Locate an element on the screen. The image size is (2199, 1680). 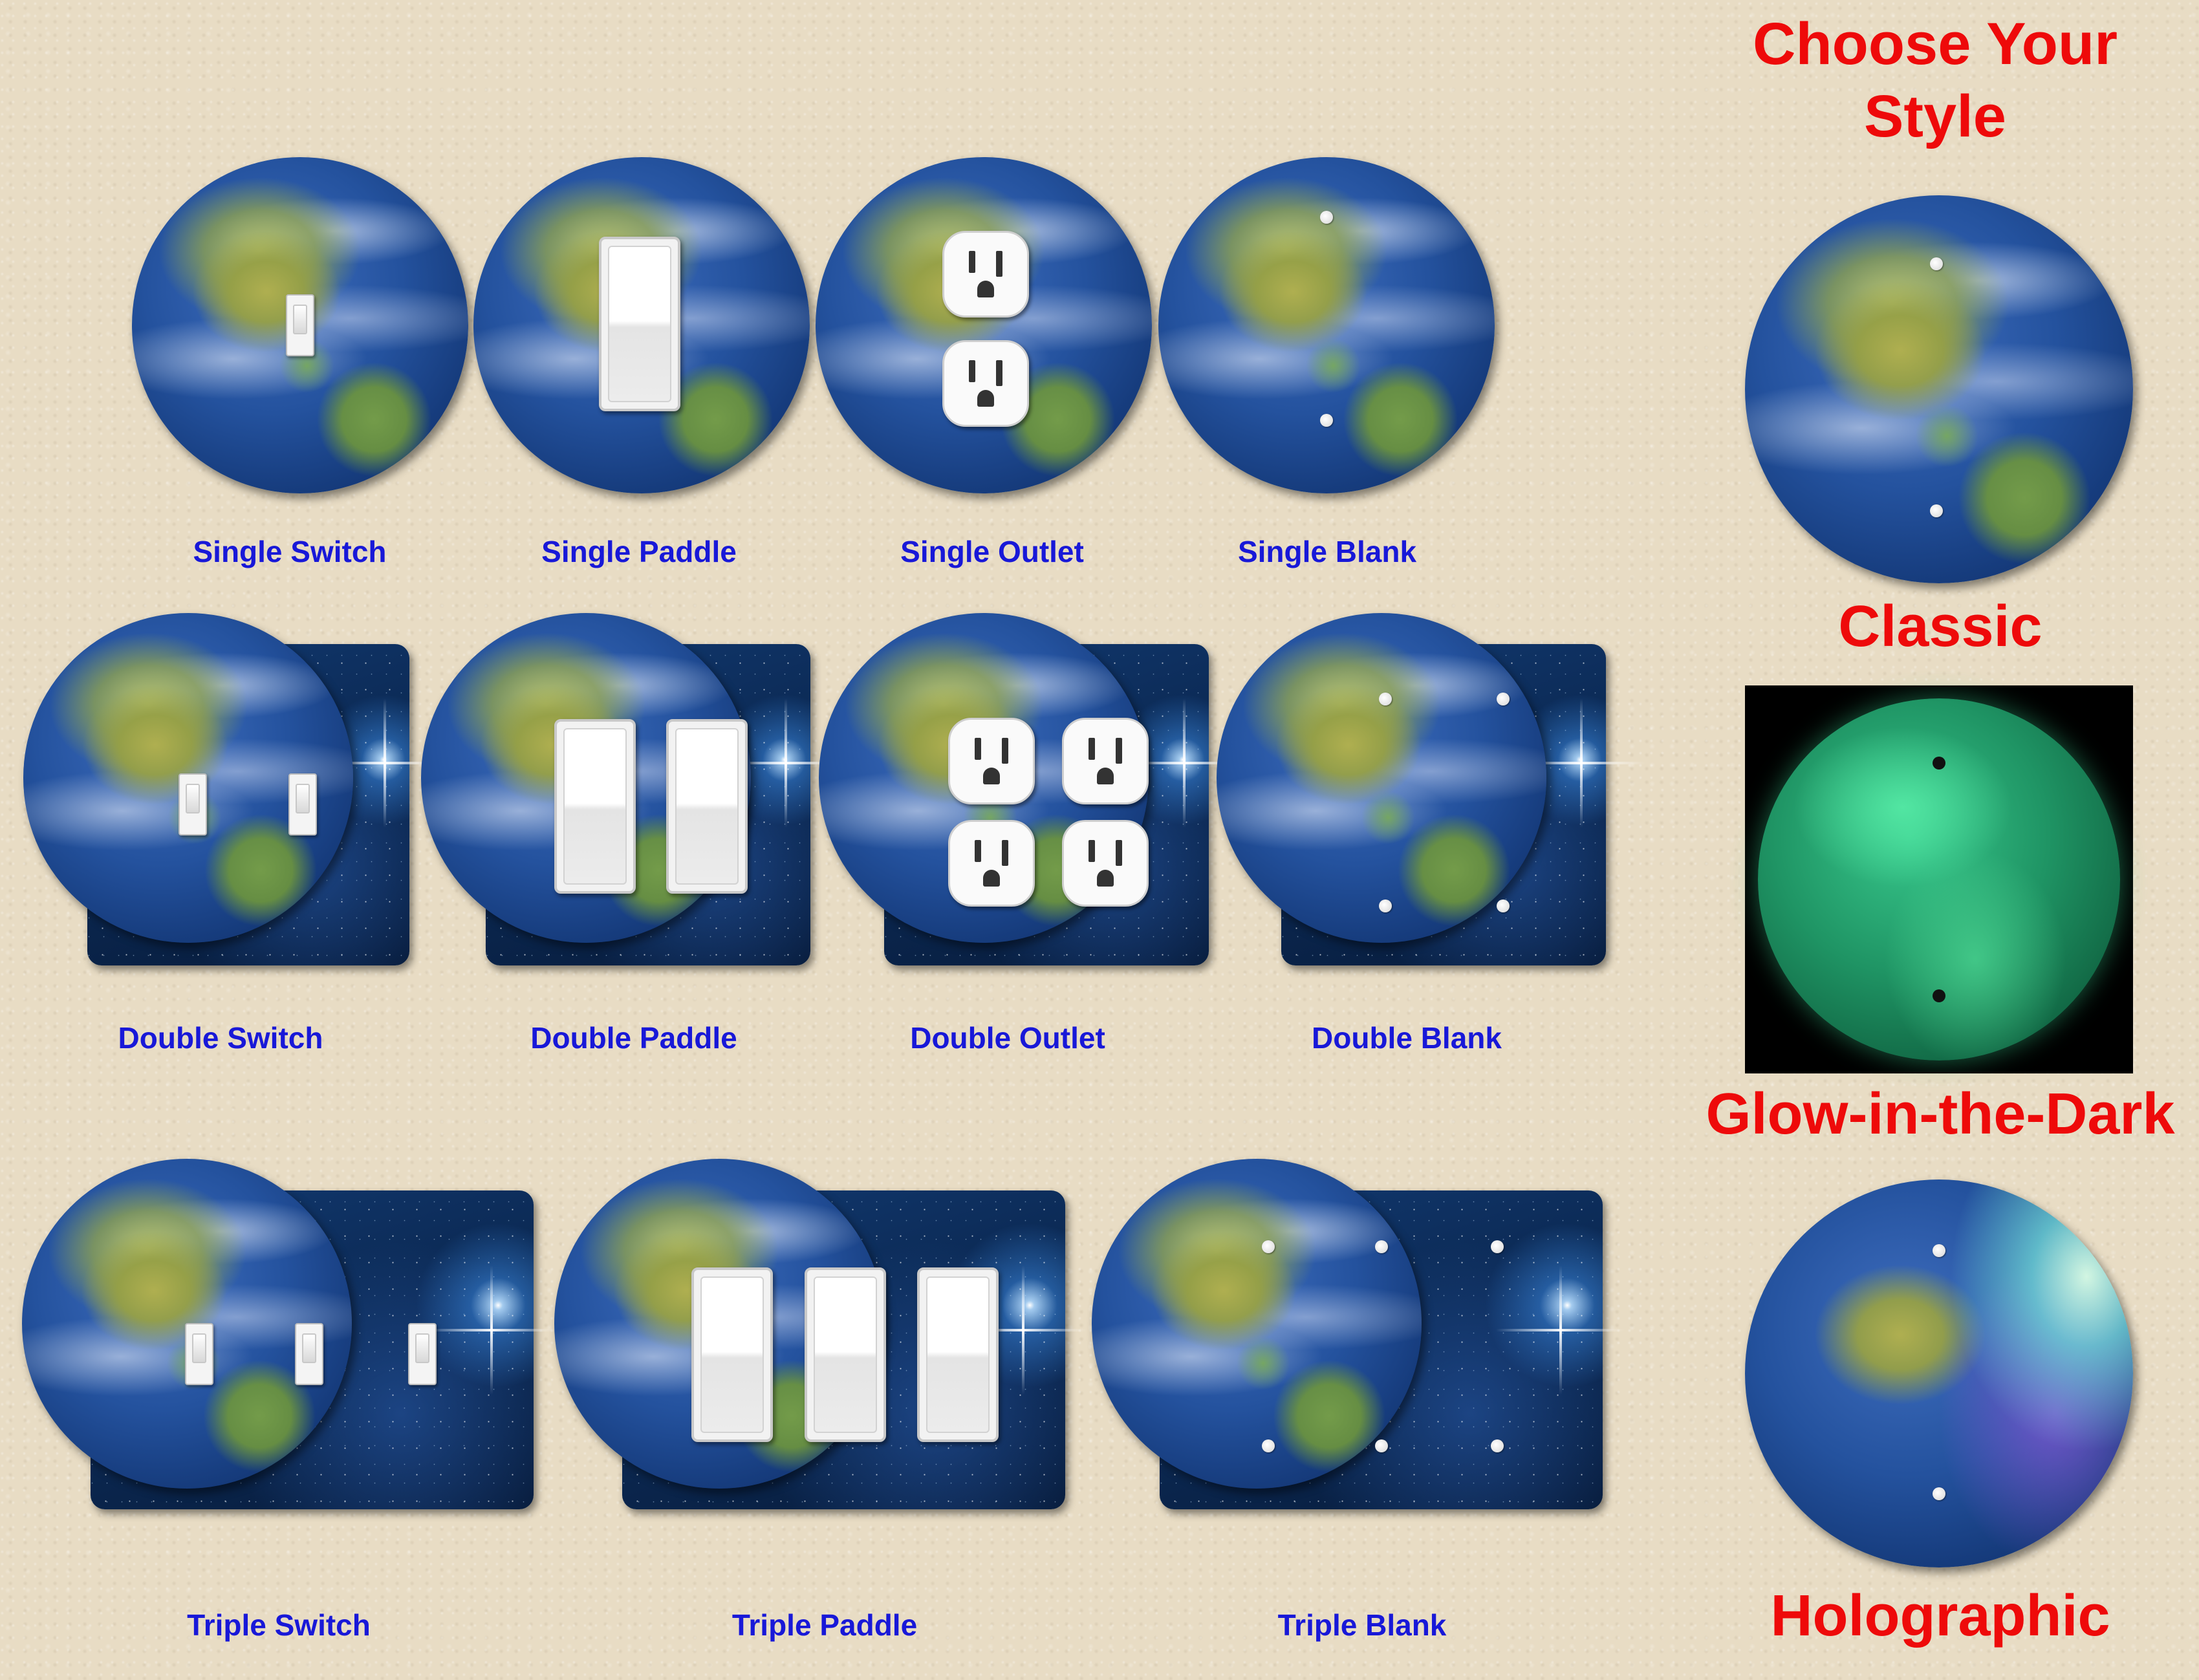
product-label: Single Outlet is located at coordinates (992, 551).